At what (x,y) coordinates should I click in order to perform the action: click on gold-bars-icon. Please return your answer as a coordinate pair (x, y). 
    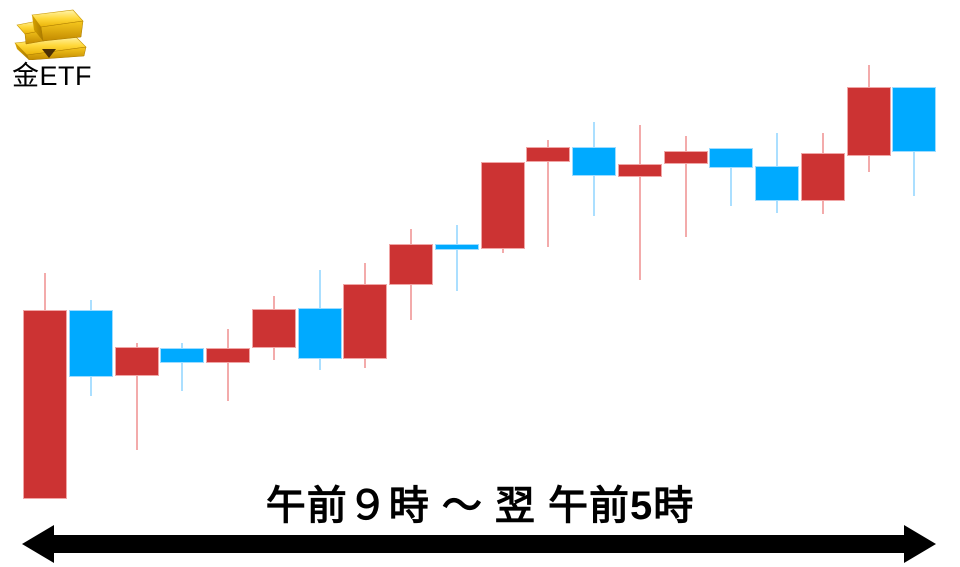
    Looking at the image, I should click on (50, 34).